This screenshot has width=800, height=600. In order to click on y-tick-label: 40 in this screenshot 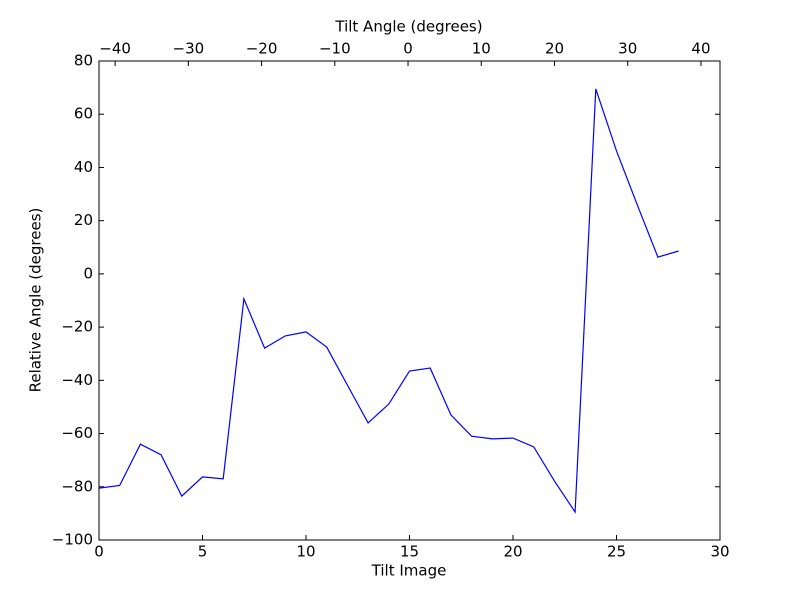, I will do `click(83, 167)`.